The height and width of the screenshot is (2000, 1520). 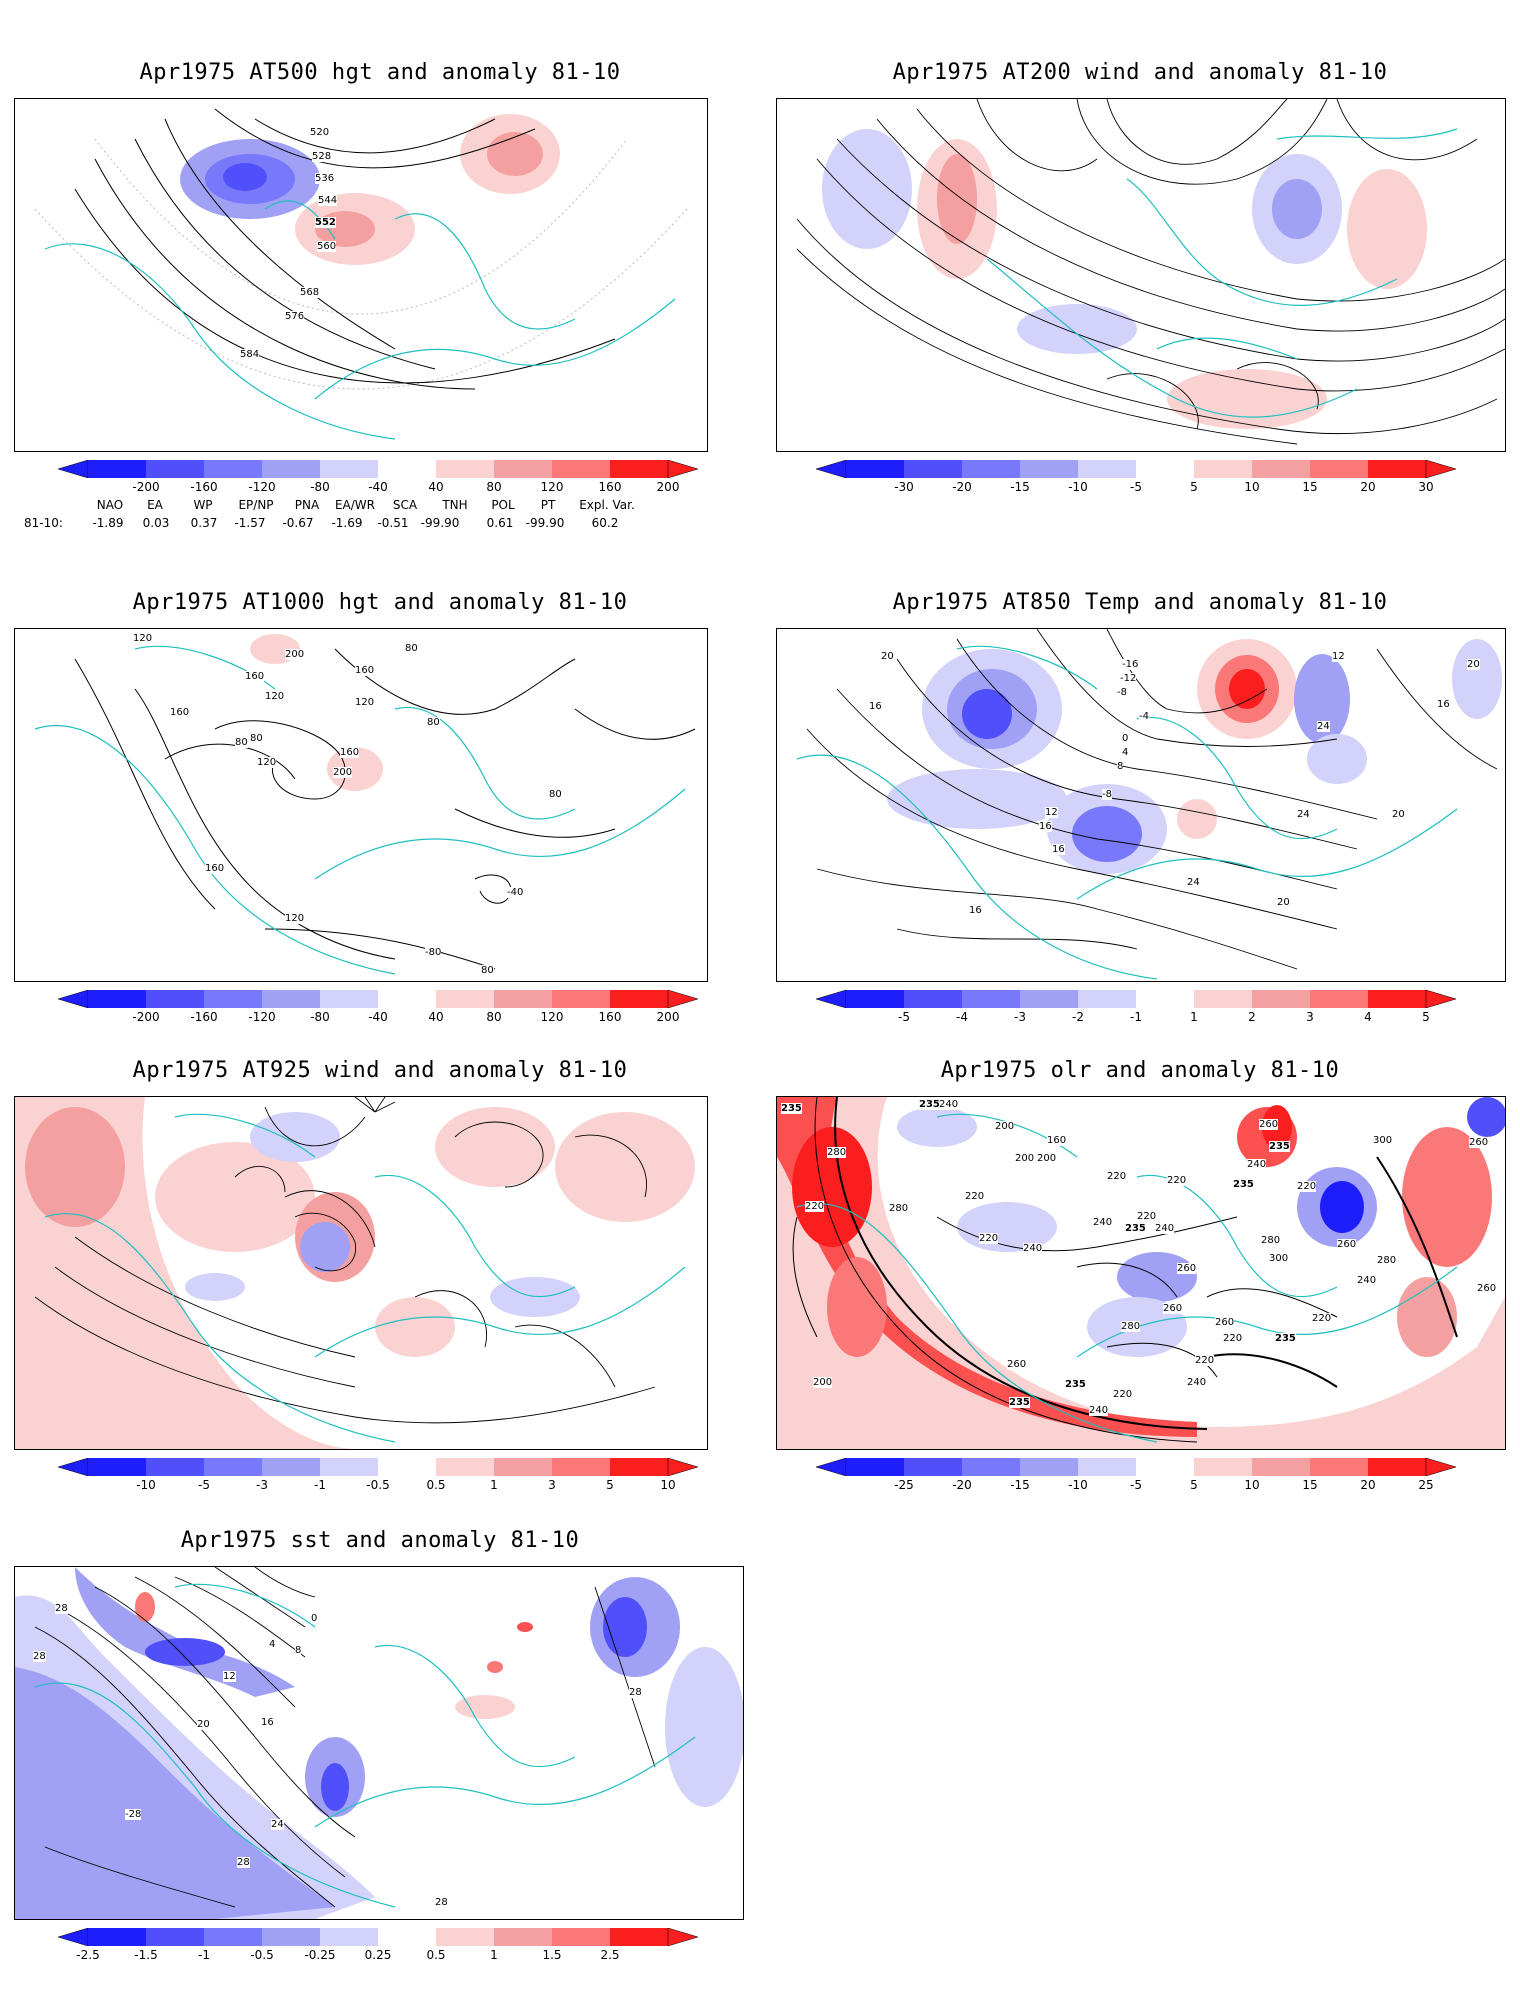 I want to click on tele-header: WP, so click(x=203, y=505).